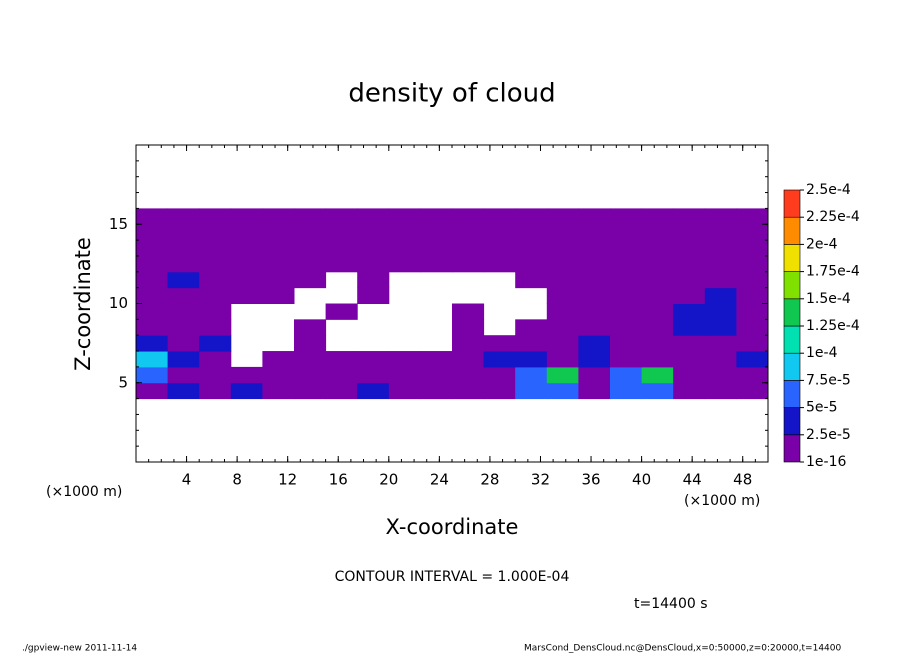 The height and width of the screenshot is (654, 904). Describe the element at coordinates (83, 304) in the screenshot. I see `y-axis-label: Z-coordinate` at that location.